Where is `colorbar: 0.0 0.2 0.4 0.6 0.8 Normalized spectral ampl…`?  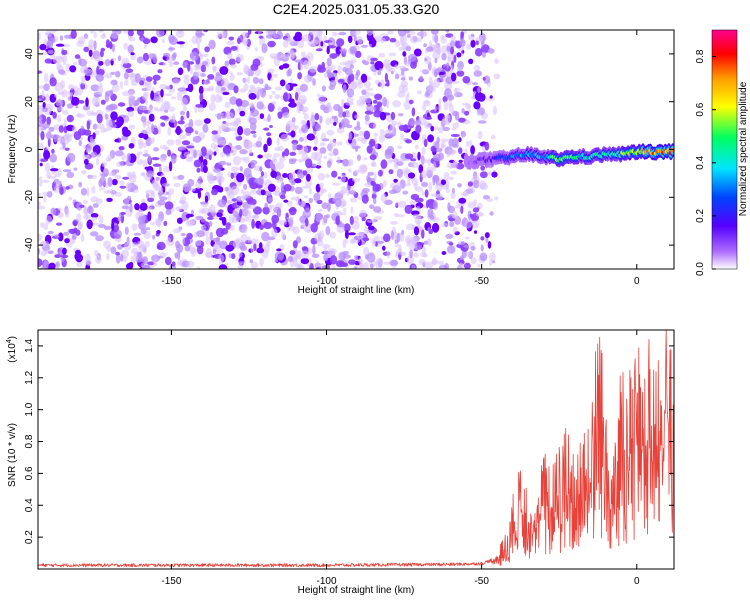
colorbar: 0.0 0.2 0.4 0.6 0.8 Normalized spectral ampl… is located at coordinates (722, 152).